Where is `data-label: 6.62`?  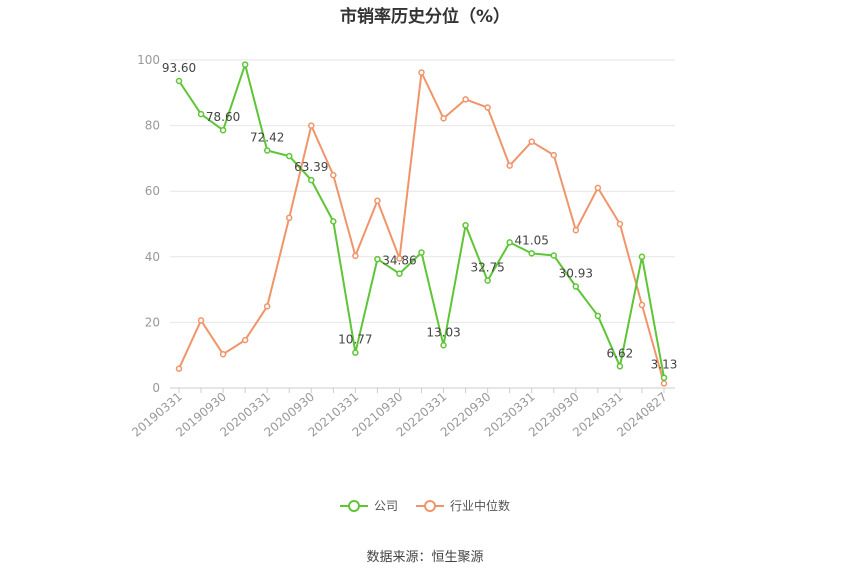
data-label: 6.62 is located at coordinates (620, 353).